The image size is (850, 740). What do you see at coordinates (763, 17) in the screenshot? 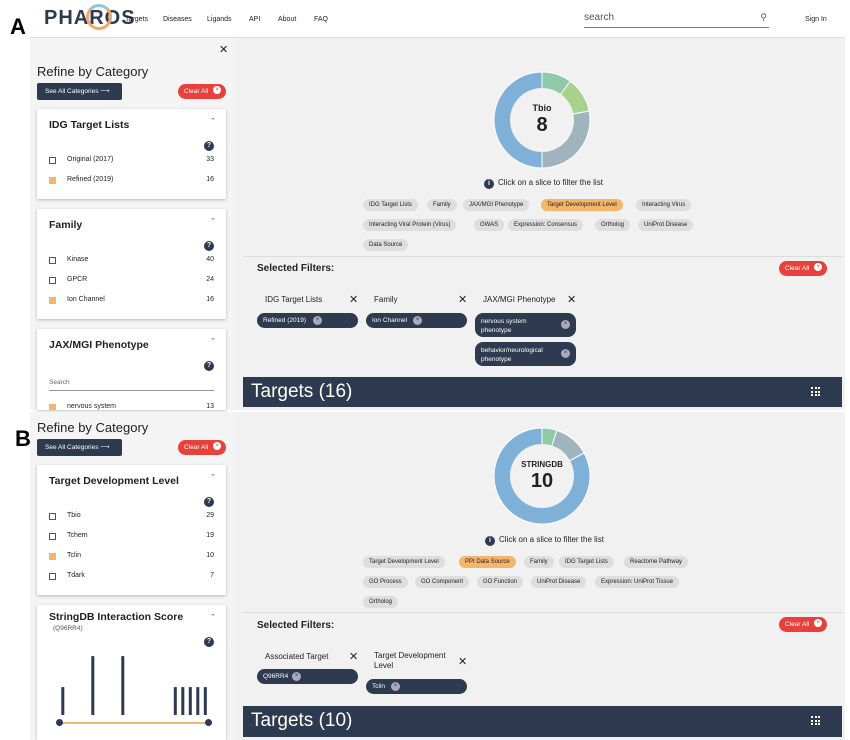
I see `search-icon: ⚲` at bounding box center [763, 17].